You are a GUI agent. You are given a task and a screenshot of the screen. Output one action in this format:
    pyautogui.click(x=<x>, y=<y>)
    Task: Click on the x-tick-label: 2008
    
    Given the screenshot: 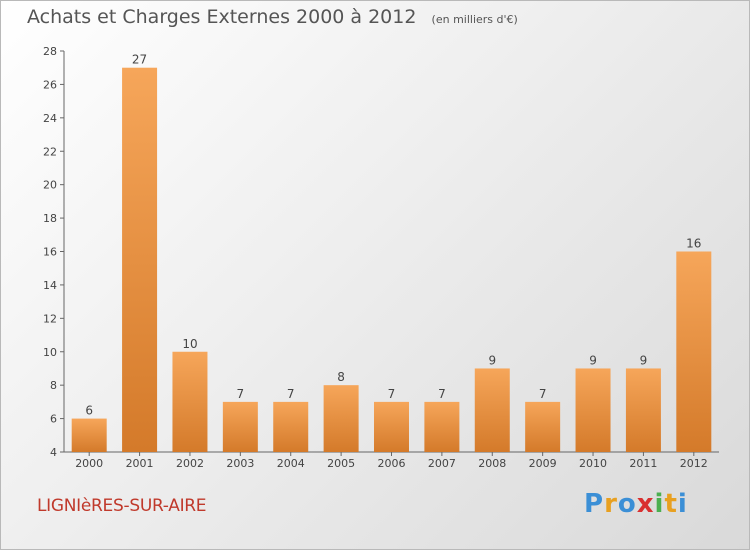 What is the action you would take?
    pyautogui.click(x=492, y=463)
    